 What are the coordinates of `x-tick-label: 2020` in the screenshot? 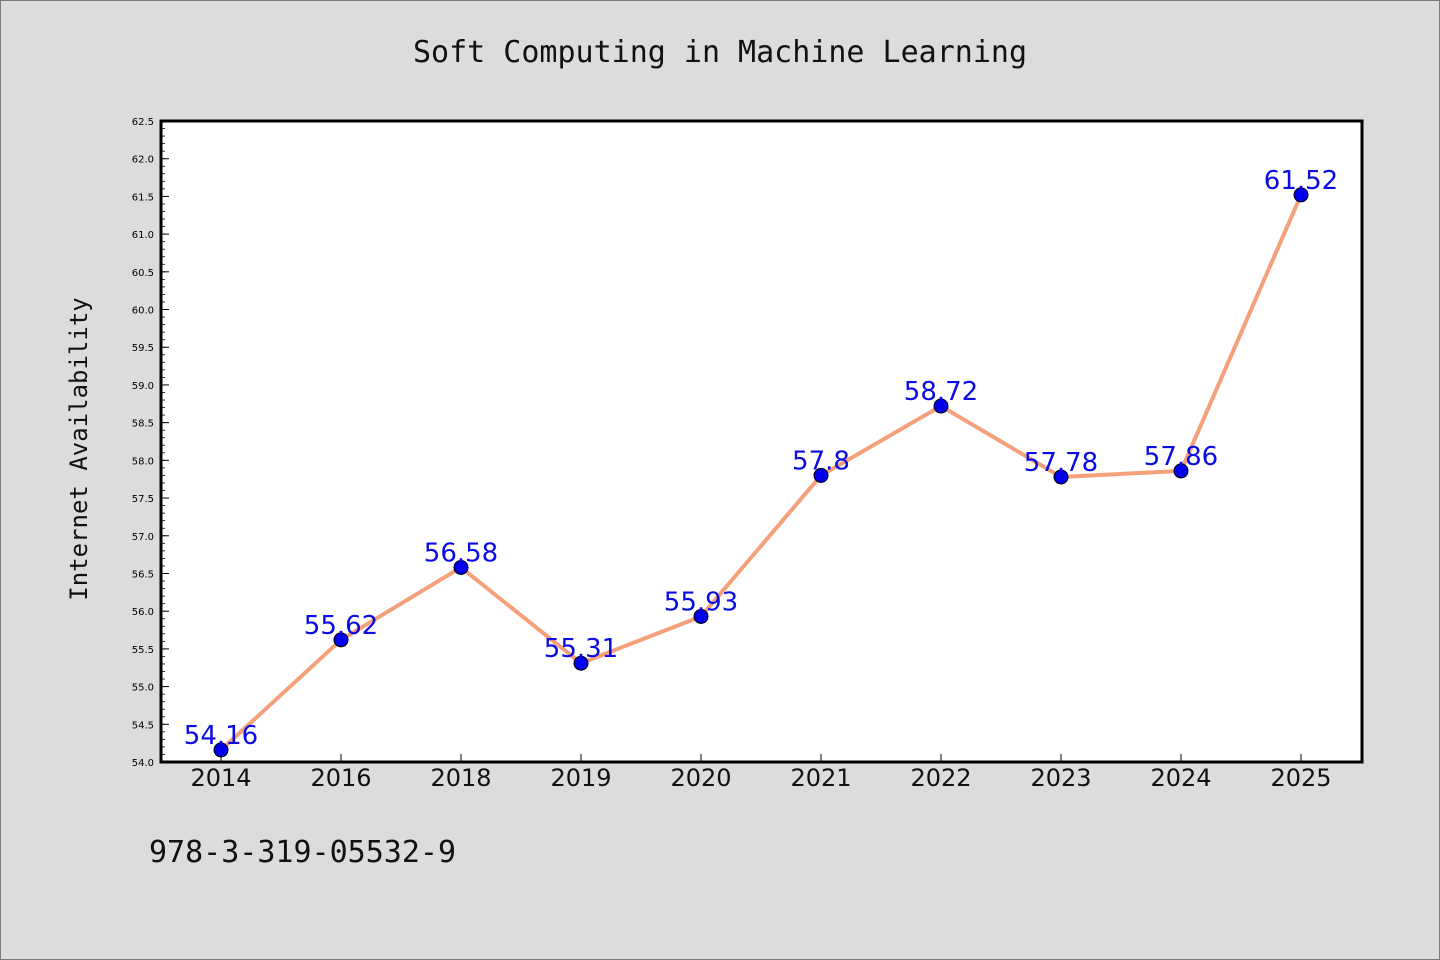 It's located at (700, 778).